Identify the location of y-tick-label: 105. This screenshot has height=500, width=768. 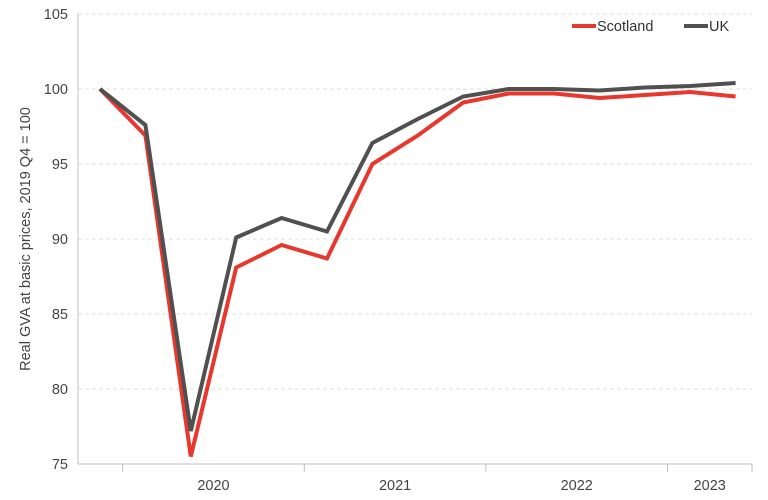
(56, 15).